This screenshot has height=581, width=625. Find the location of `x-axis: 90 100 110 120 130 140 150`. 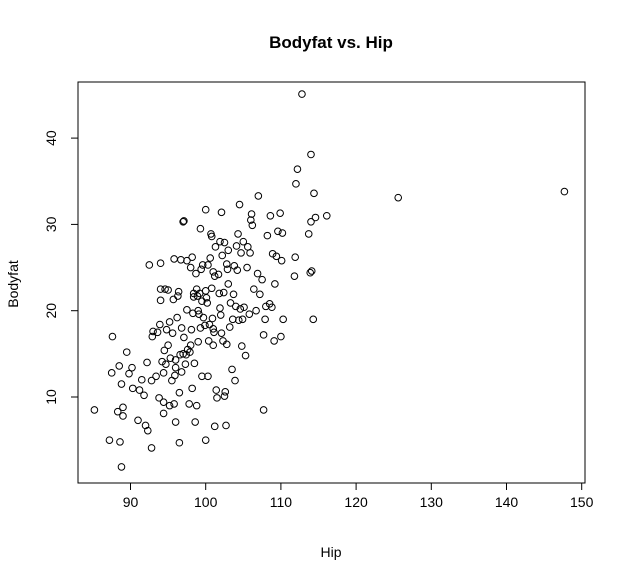

x-axis: 90 100 110 120 130 140 150 is located at coordinates (358, 496).